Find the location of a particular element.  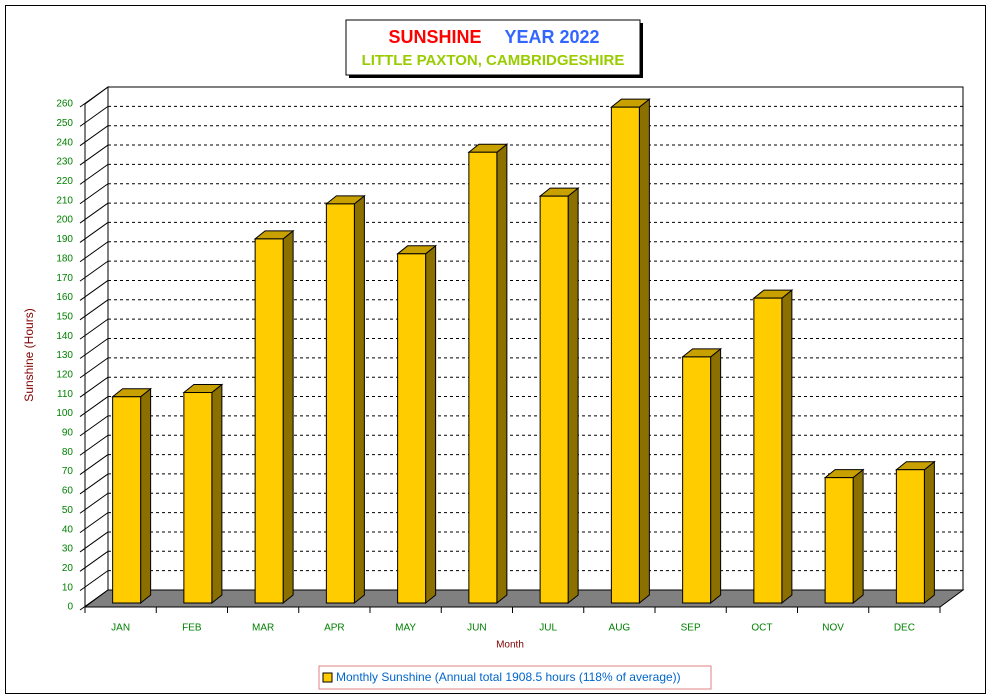

x-tick-label: DEC is located at coordinates (904, 628).